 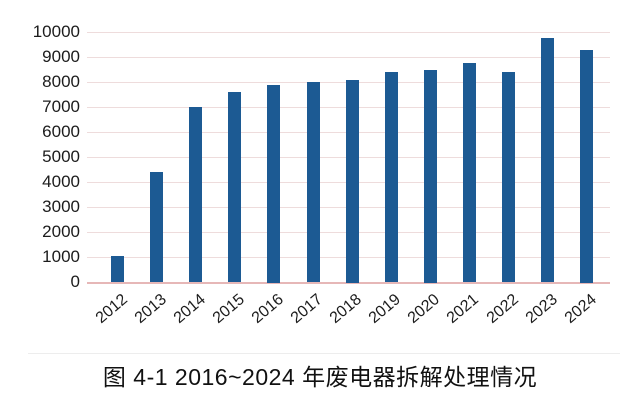 I want to click on x-axis-tick-text: 2024, so click(x=580, y=309).